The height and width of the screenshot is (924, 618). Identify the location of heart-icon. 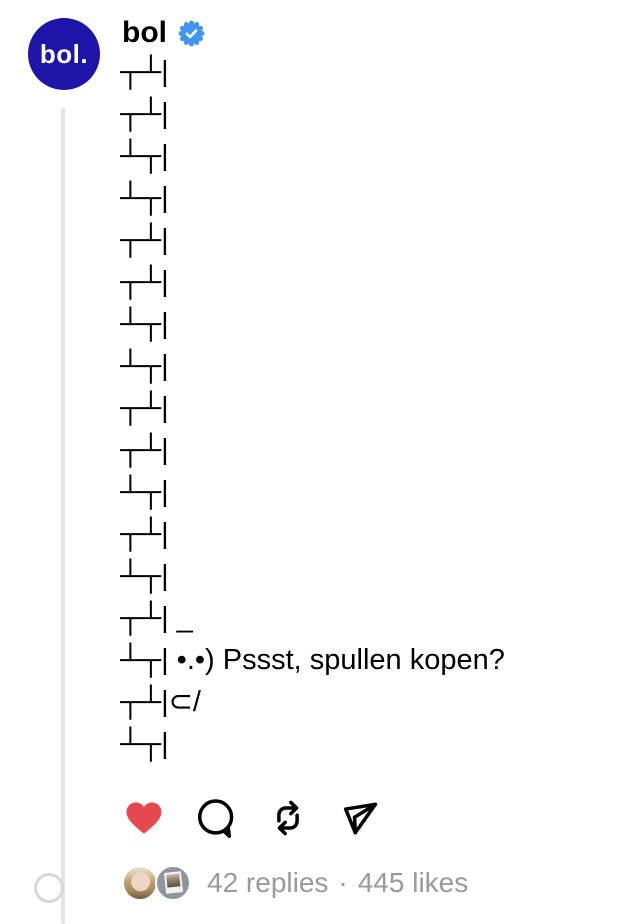
(144, 818).